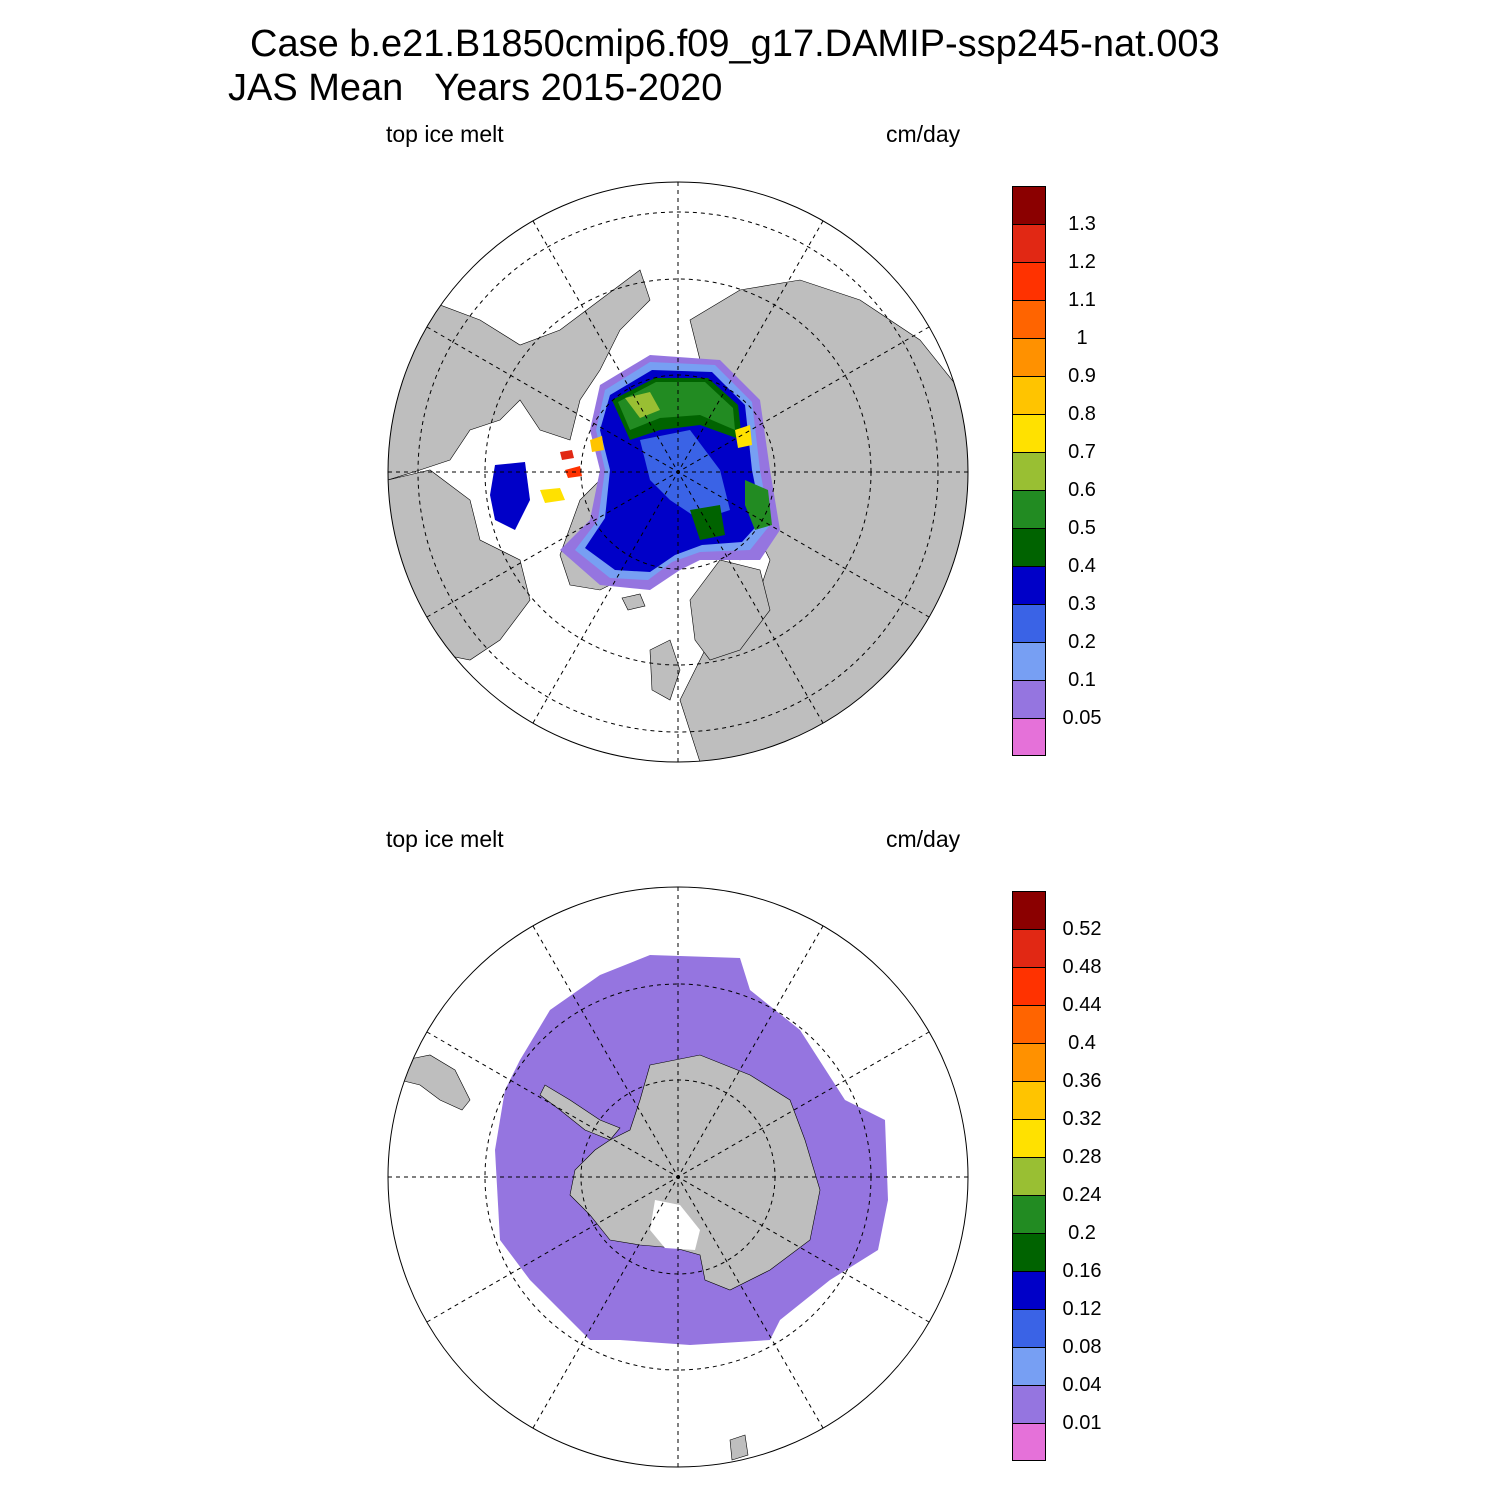  Describe the element at coordinates (435, 1082) in the screenshot. I see `south-america-land` at that location.